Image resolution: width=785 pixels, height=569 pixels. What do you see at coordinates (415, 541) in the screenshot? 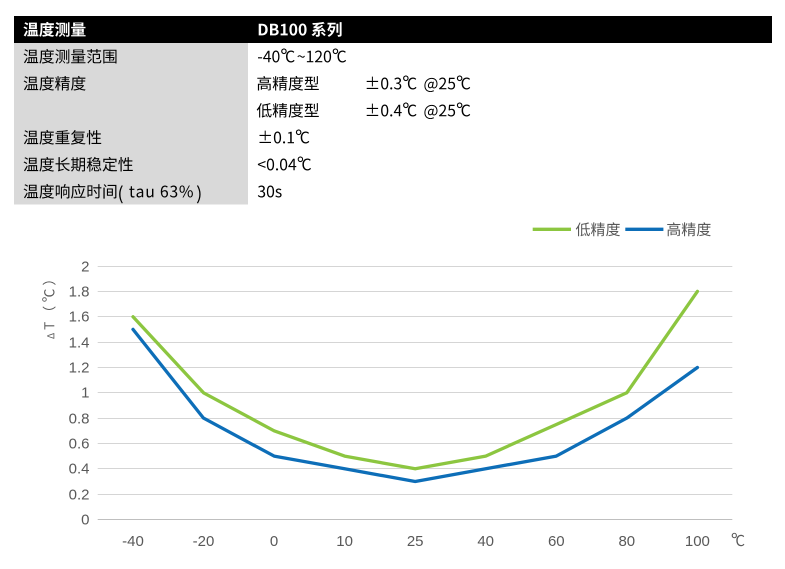
I see `svg-text: 25` at bounding box center [415, 541].